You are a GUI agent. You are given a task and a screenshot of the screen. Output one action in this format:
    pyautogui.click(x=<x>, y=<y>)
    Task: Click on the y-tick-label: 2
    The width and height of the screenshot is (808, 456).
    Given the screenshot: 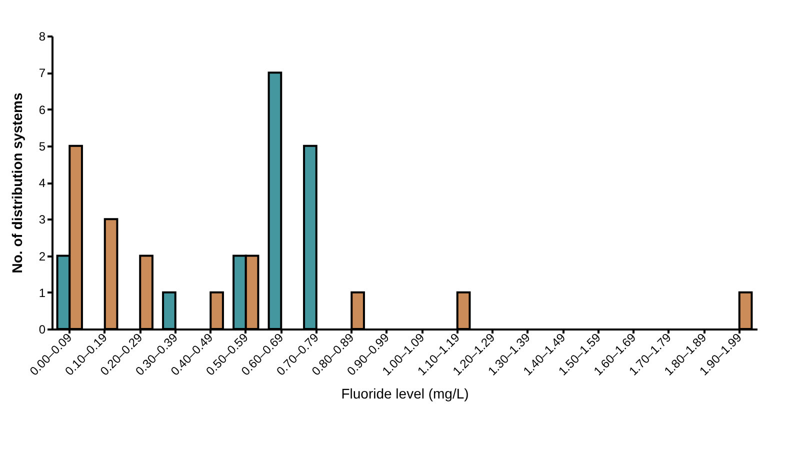 What is the action you would take?
    pyautogui.click(x=42, y=256)
    